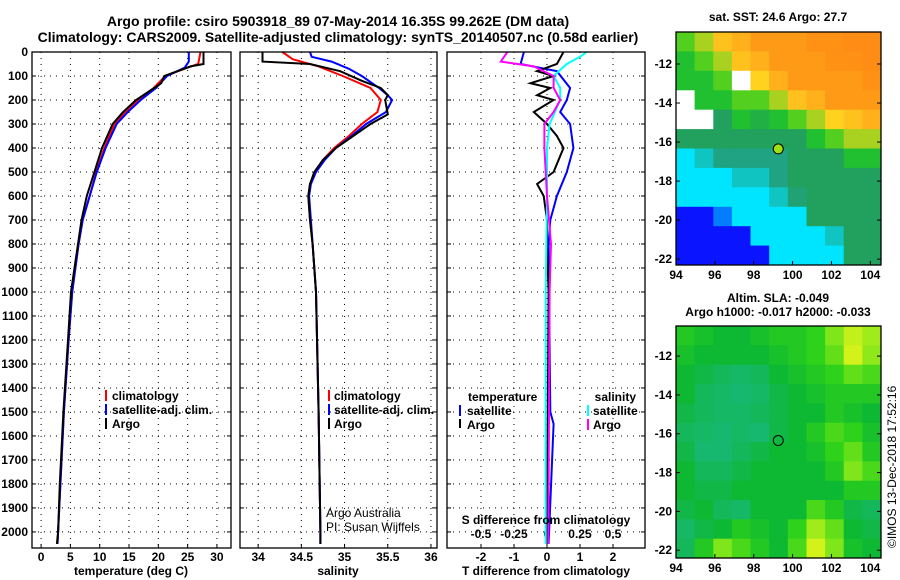 Image resolution: width=900 pixels, height=580 pixels. I want to click on lat-tick-label: -12, so click(664, 356).